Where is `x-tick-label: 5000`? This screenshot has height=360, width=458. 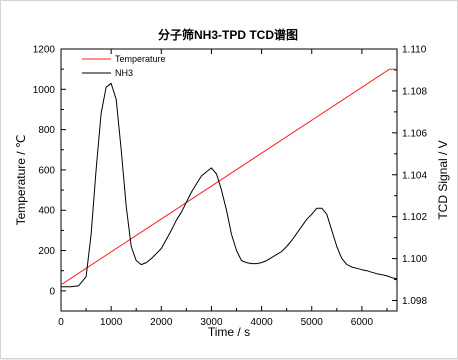
x-tick-label: 5000 is located at coordinates (312, 322).